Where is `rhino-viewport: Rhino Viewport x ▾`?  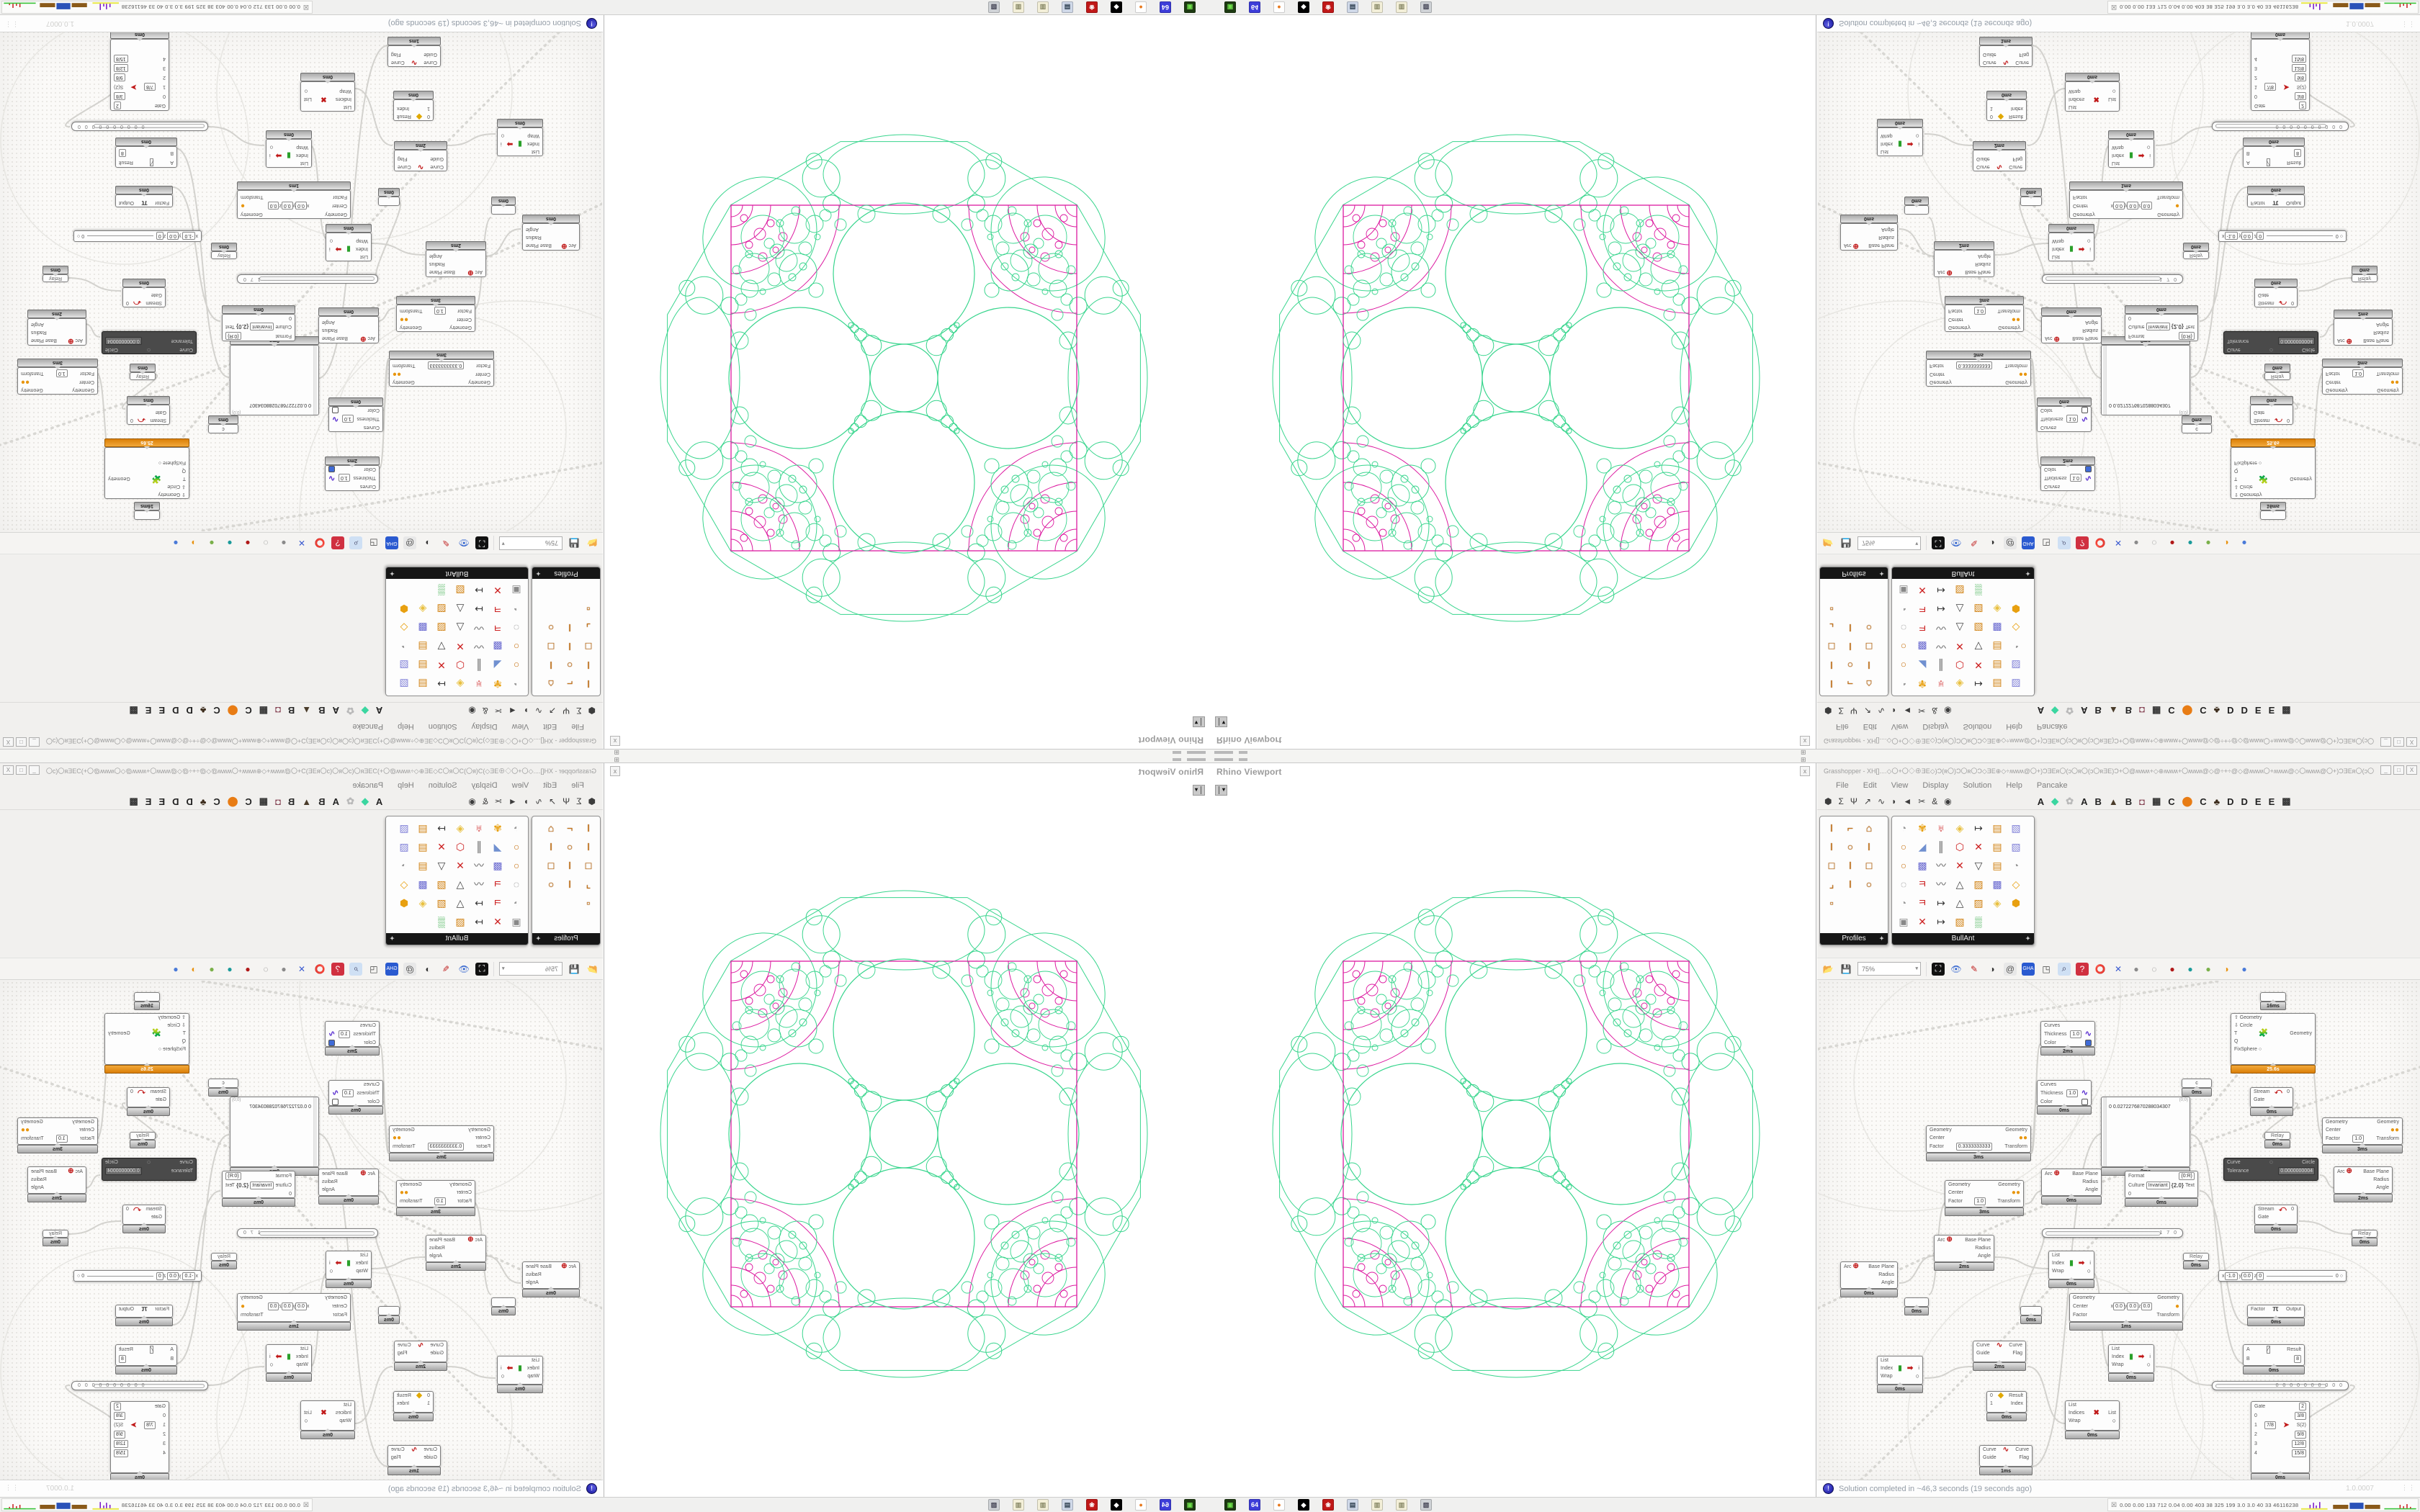
rhino-viewport: Rhino Viewport x ▾ is located at coordinates (907, 1130).